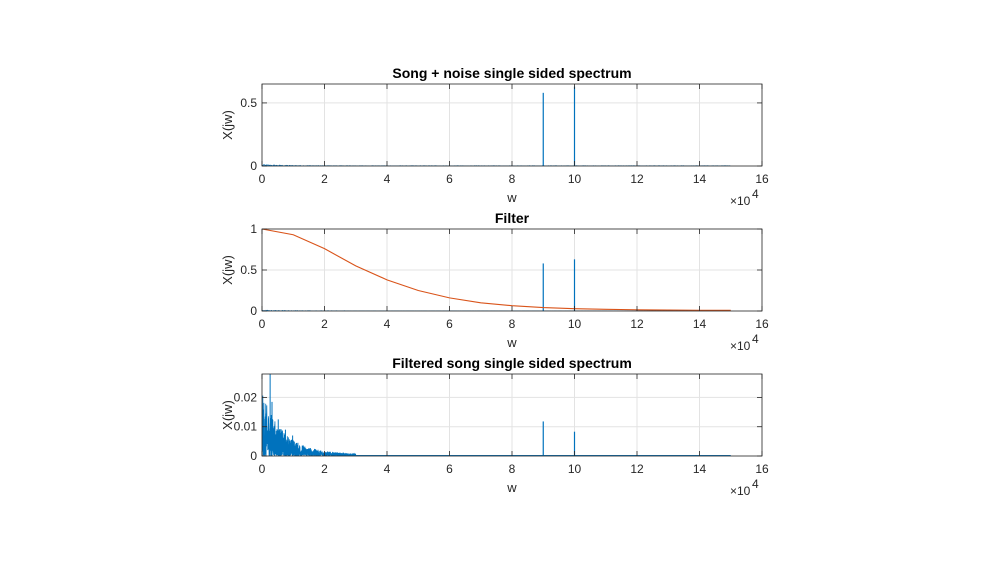  What do you see at coordinates (511, 73) in the screenshot?
I see `subplot-title: Song + noise single sided spectrum` at bounding box center [511, 73].